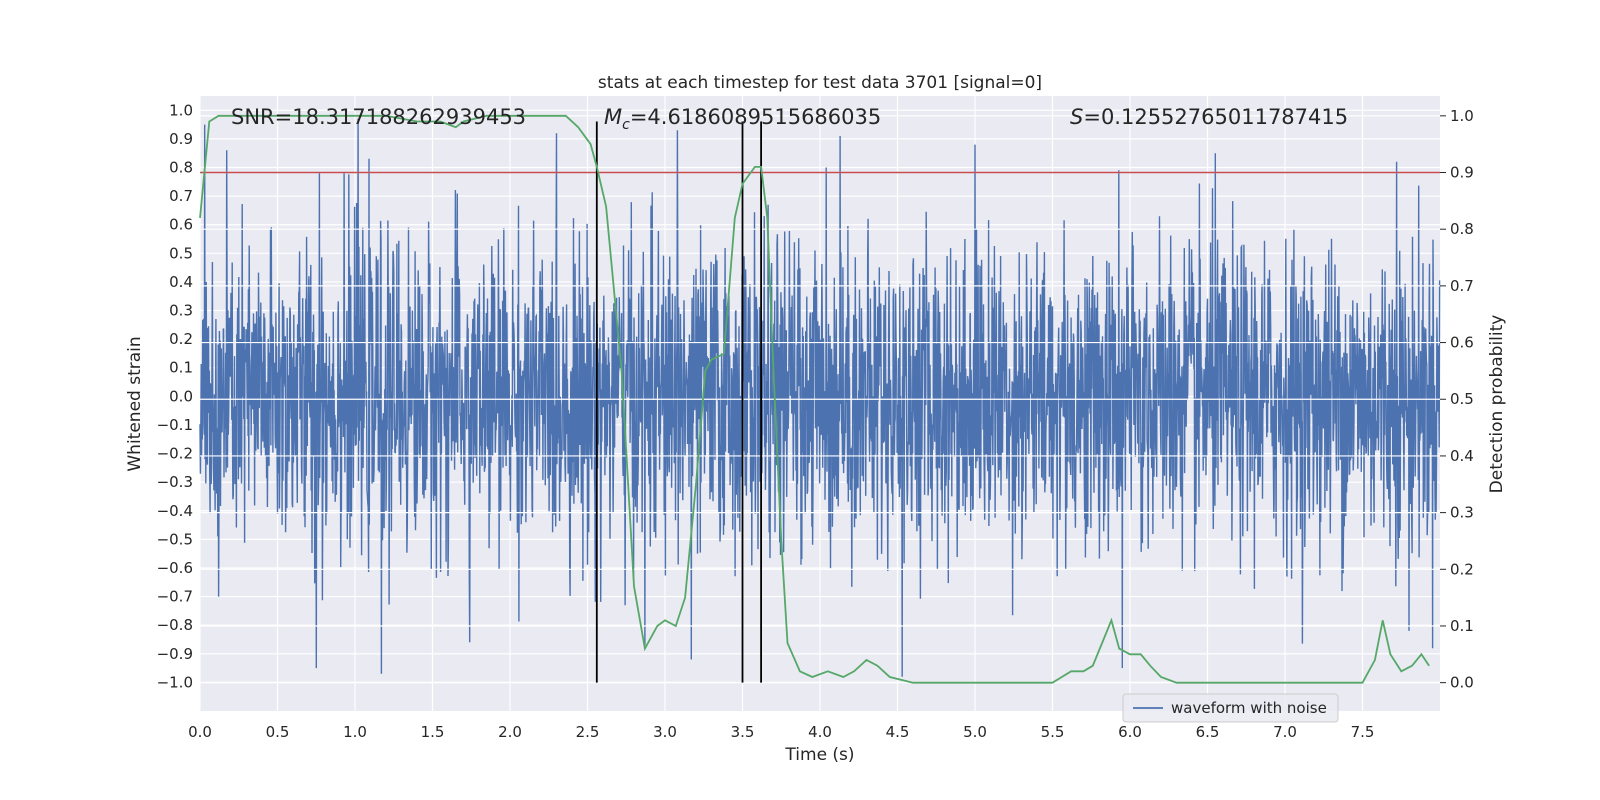  What do you see at coordinates (181, 168) in the screenshot?
I see `left-y-tick-label: 0.8` at bounding box center [181, 168].